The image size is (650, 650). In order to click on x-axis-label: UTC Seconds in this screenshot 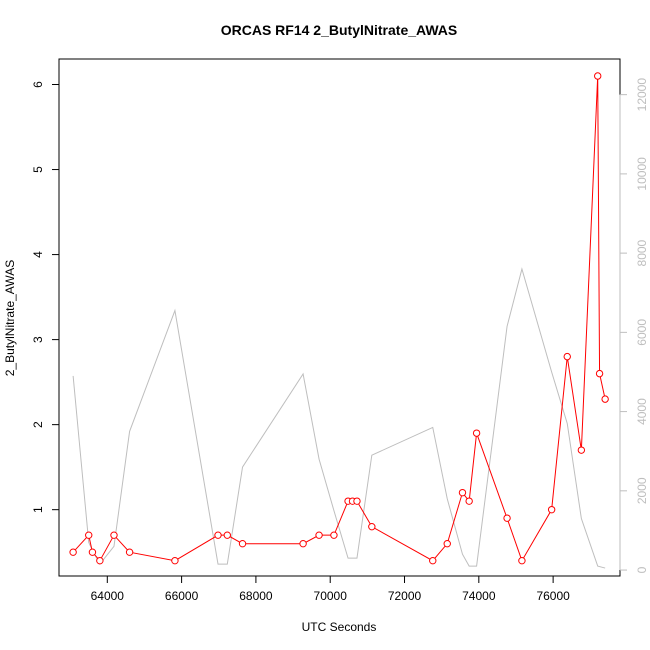, I will do `click(339, 627)`.